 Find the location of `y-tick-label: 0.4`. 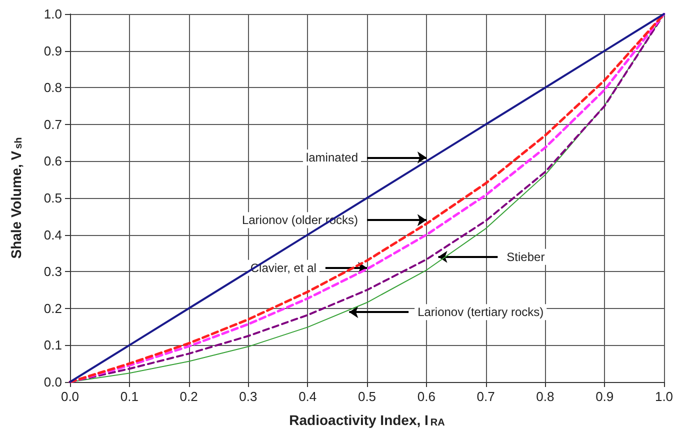

y-tick-label: 0.4 is located at coordinates (53, 234).